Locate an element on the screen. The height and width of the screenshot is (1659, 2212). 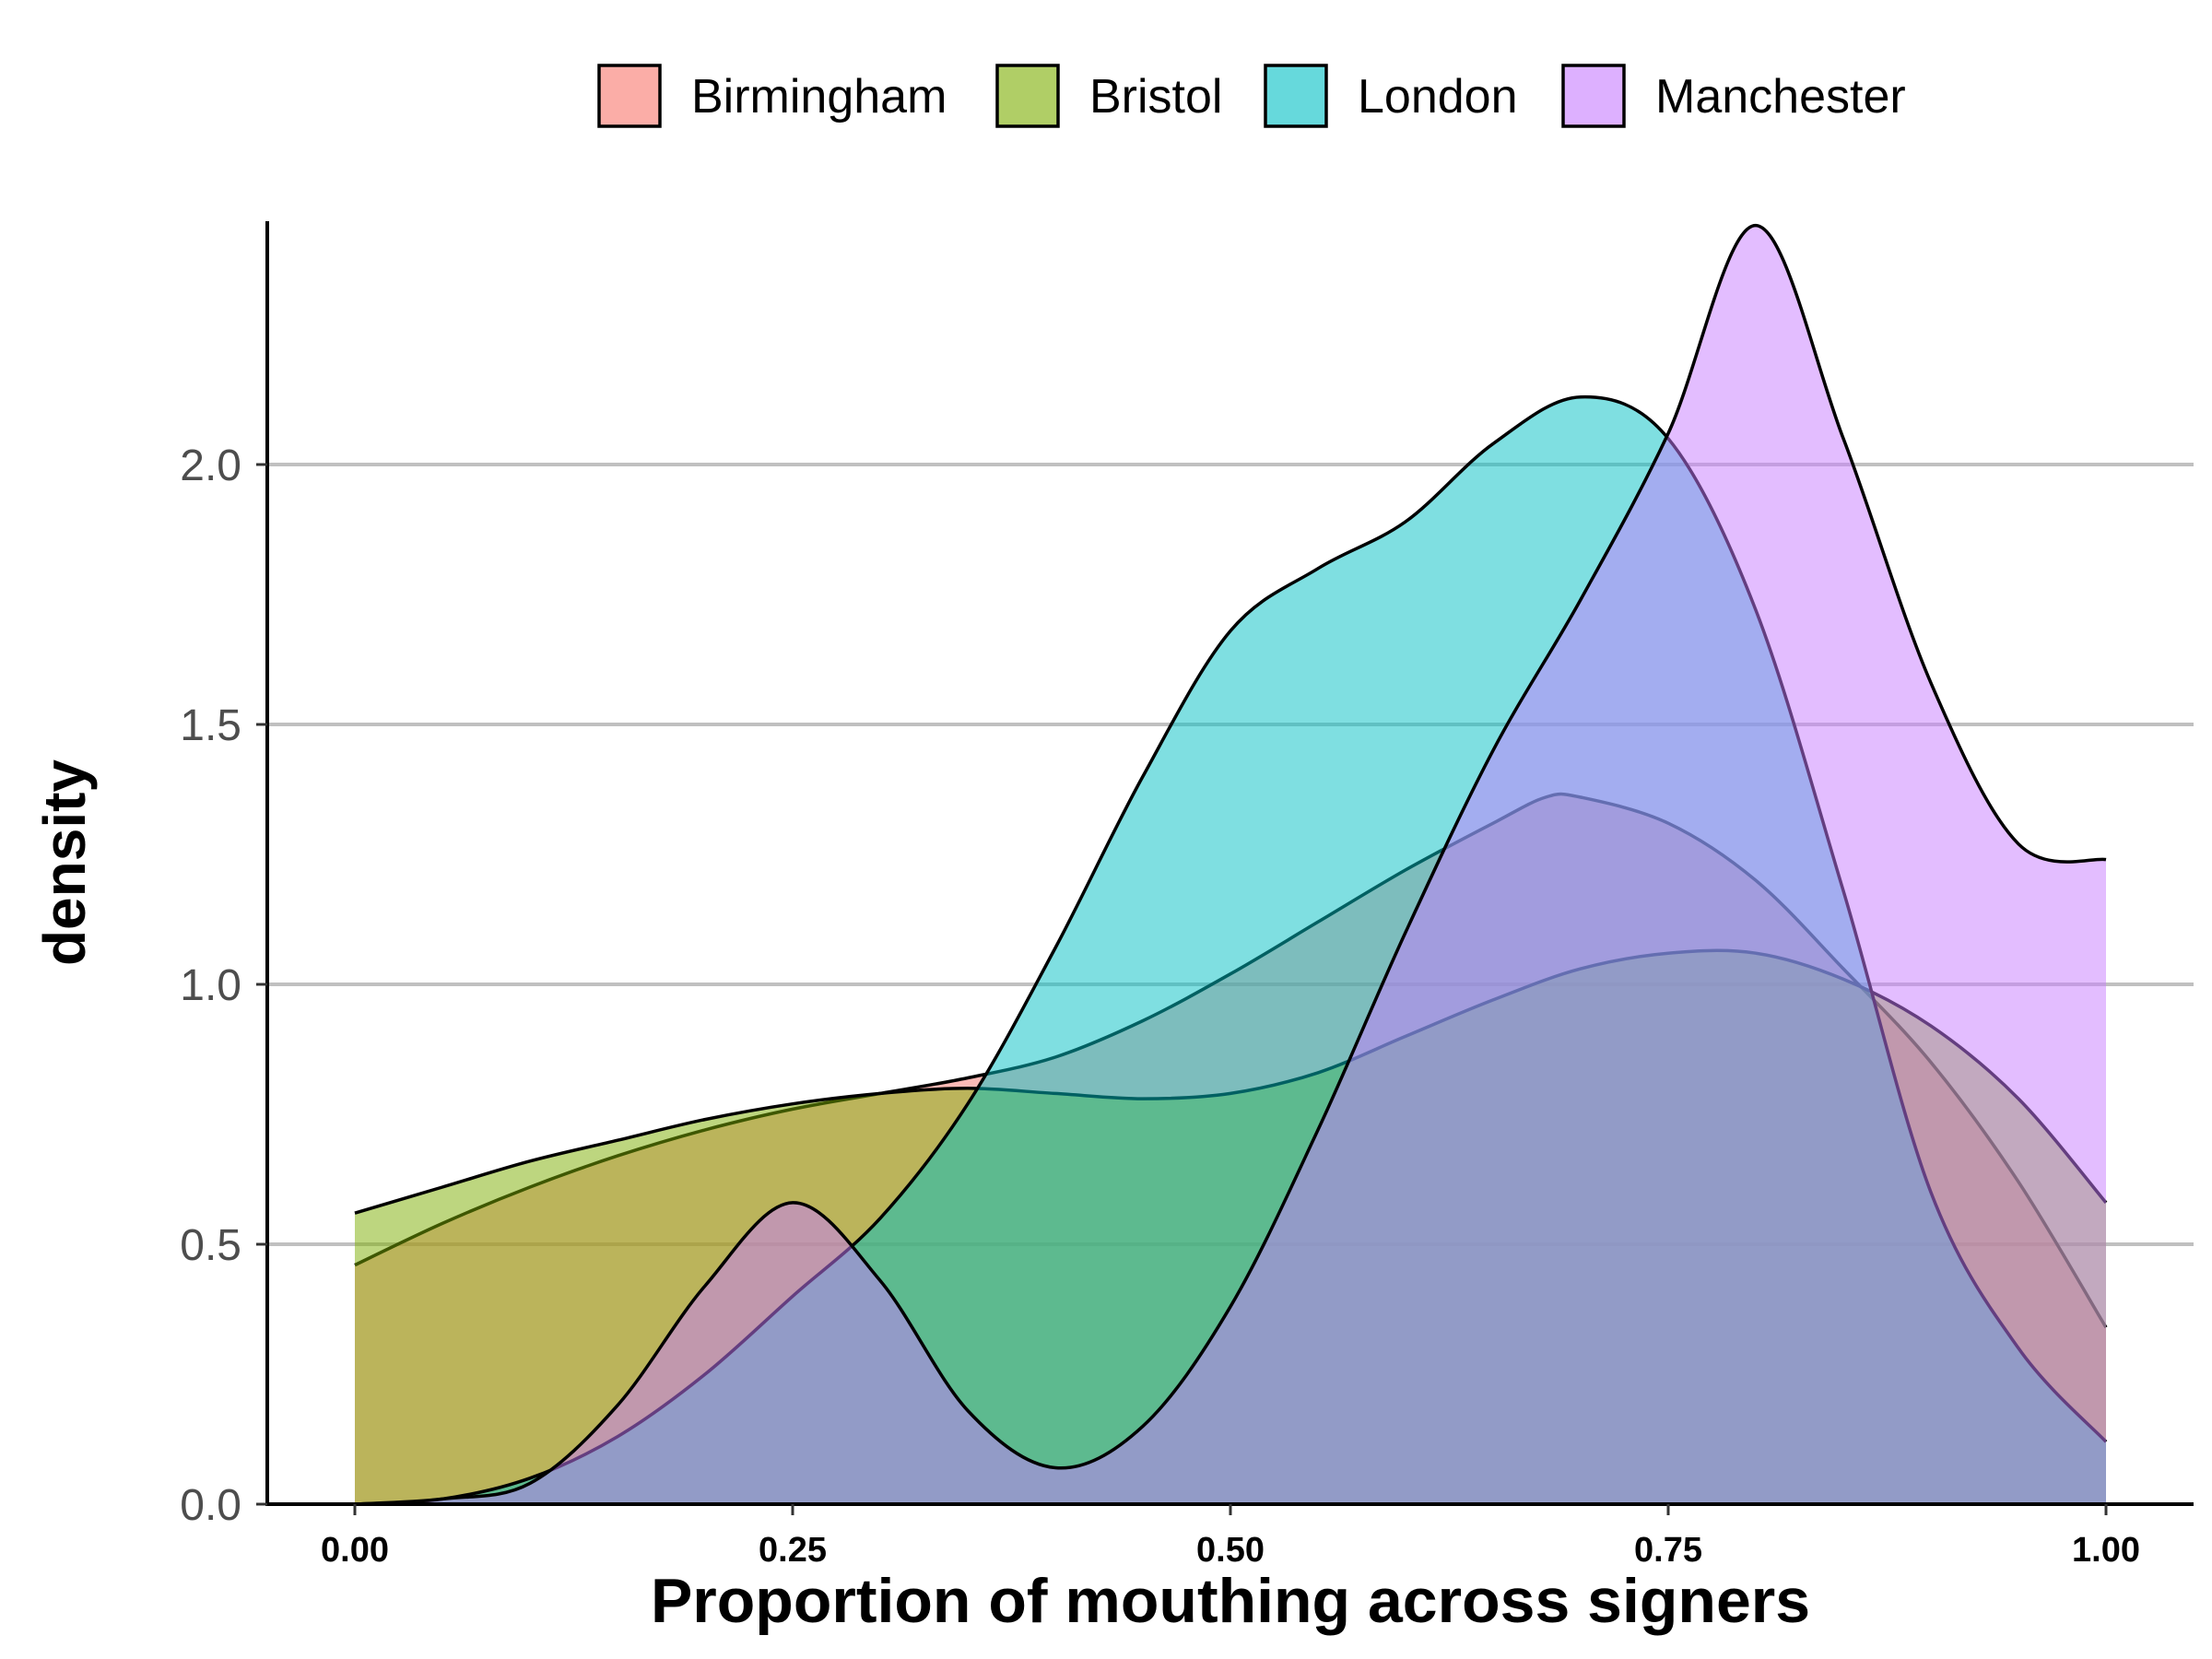
y-tick-label-0-5: 0.5 is located at coordinates (210, 1245).